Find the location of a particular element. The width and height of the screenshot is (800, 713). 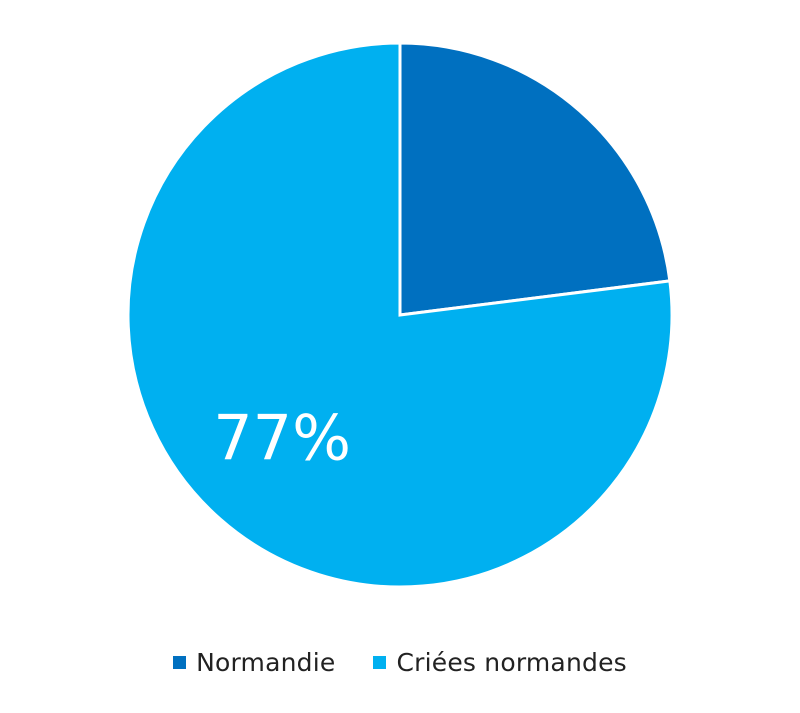

legend-label-criees-normandes: Criées normandes is located at coordinates (511, 662).